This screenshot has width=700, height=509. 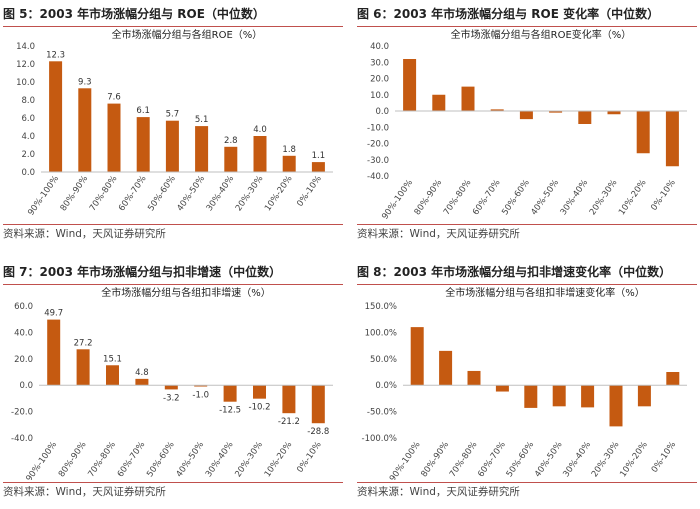 What do you see at coordinates (23, 307) in the screenshot?
I see `y-tick-label: 60.0` at bounding box center [23, 307].